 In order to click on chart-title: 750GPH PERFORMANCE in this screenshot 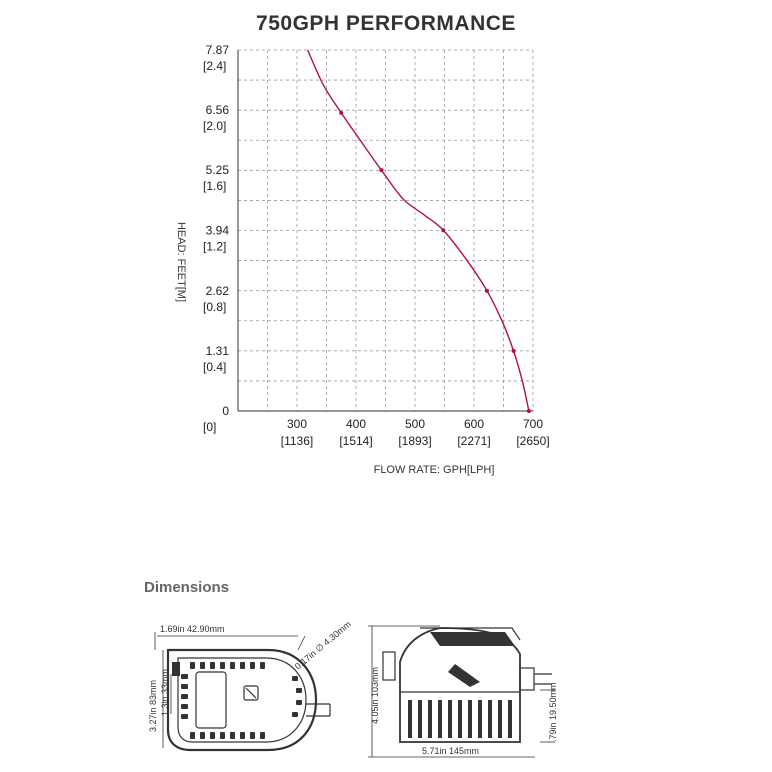, I will do `click(386, 23)`.